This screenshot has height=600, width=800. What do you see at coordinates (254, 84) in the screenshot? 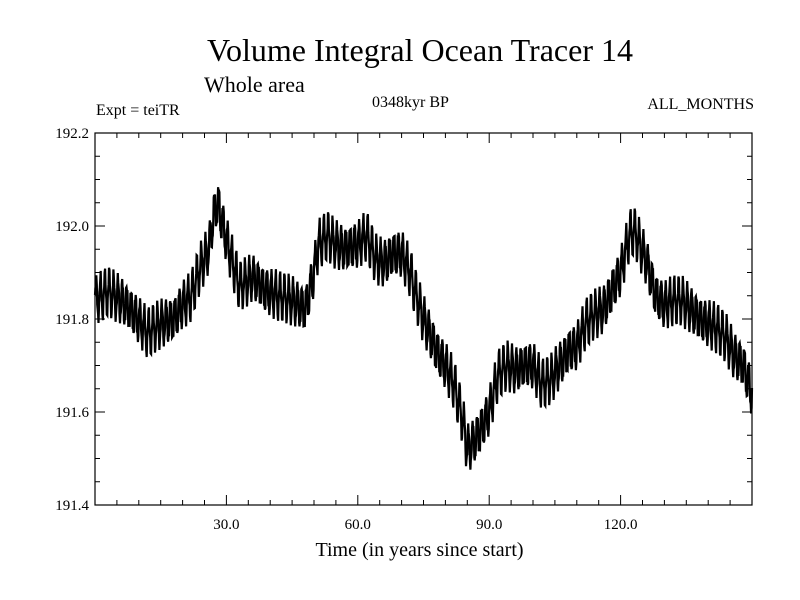
I see `chart-subtitle: Whole area` at bounding box center [254, 84].